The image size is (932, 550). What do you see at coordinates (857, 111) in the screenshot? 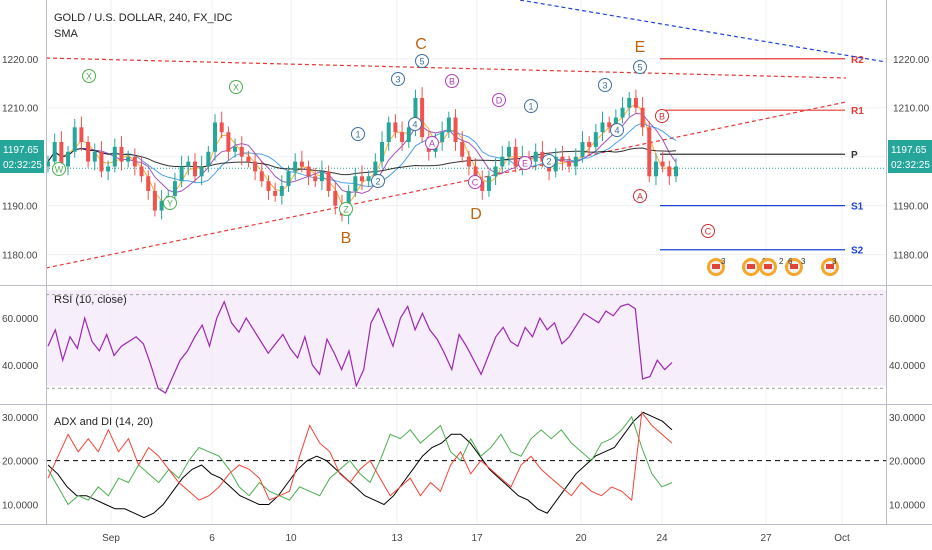
I see `pivot-label: R1` at bounding box center [857, 111].